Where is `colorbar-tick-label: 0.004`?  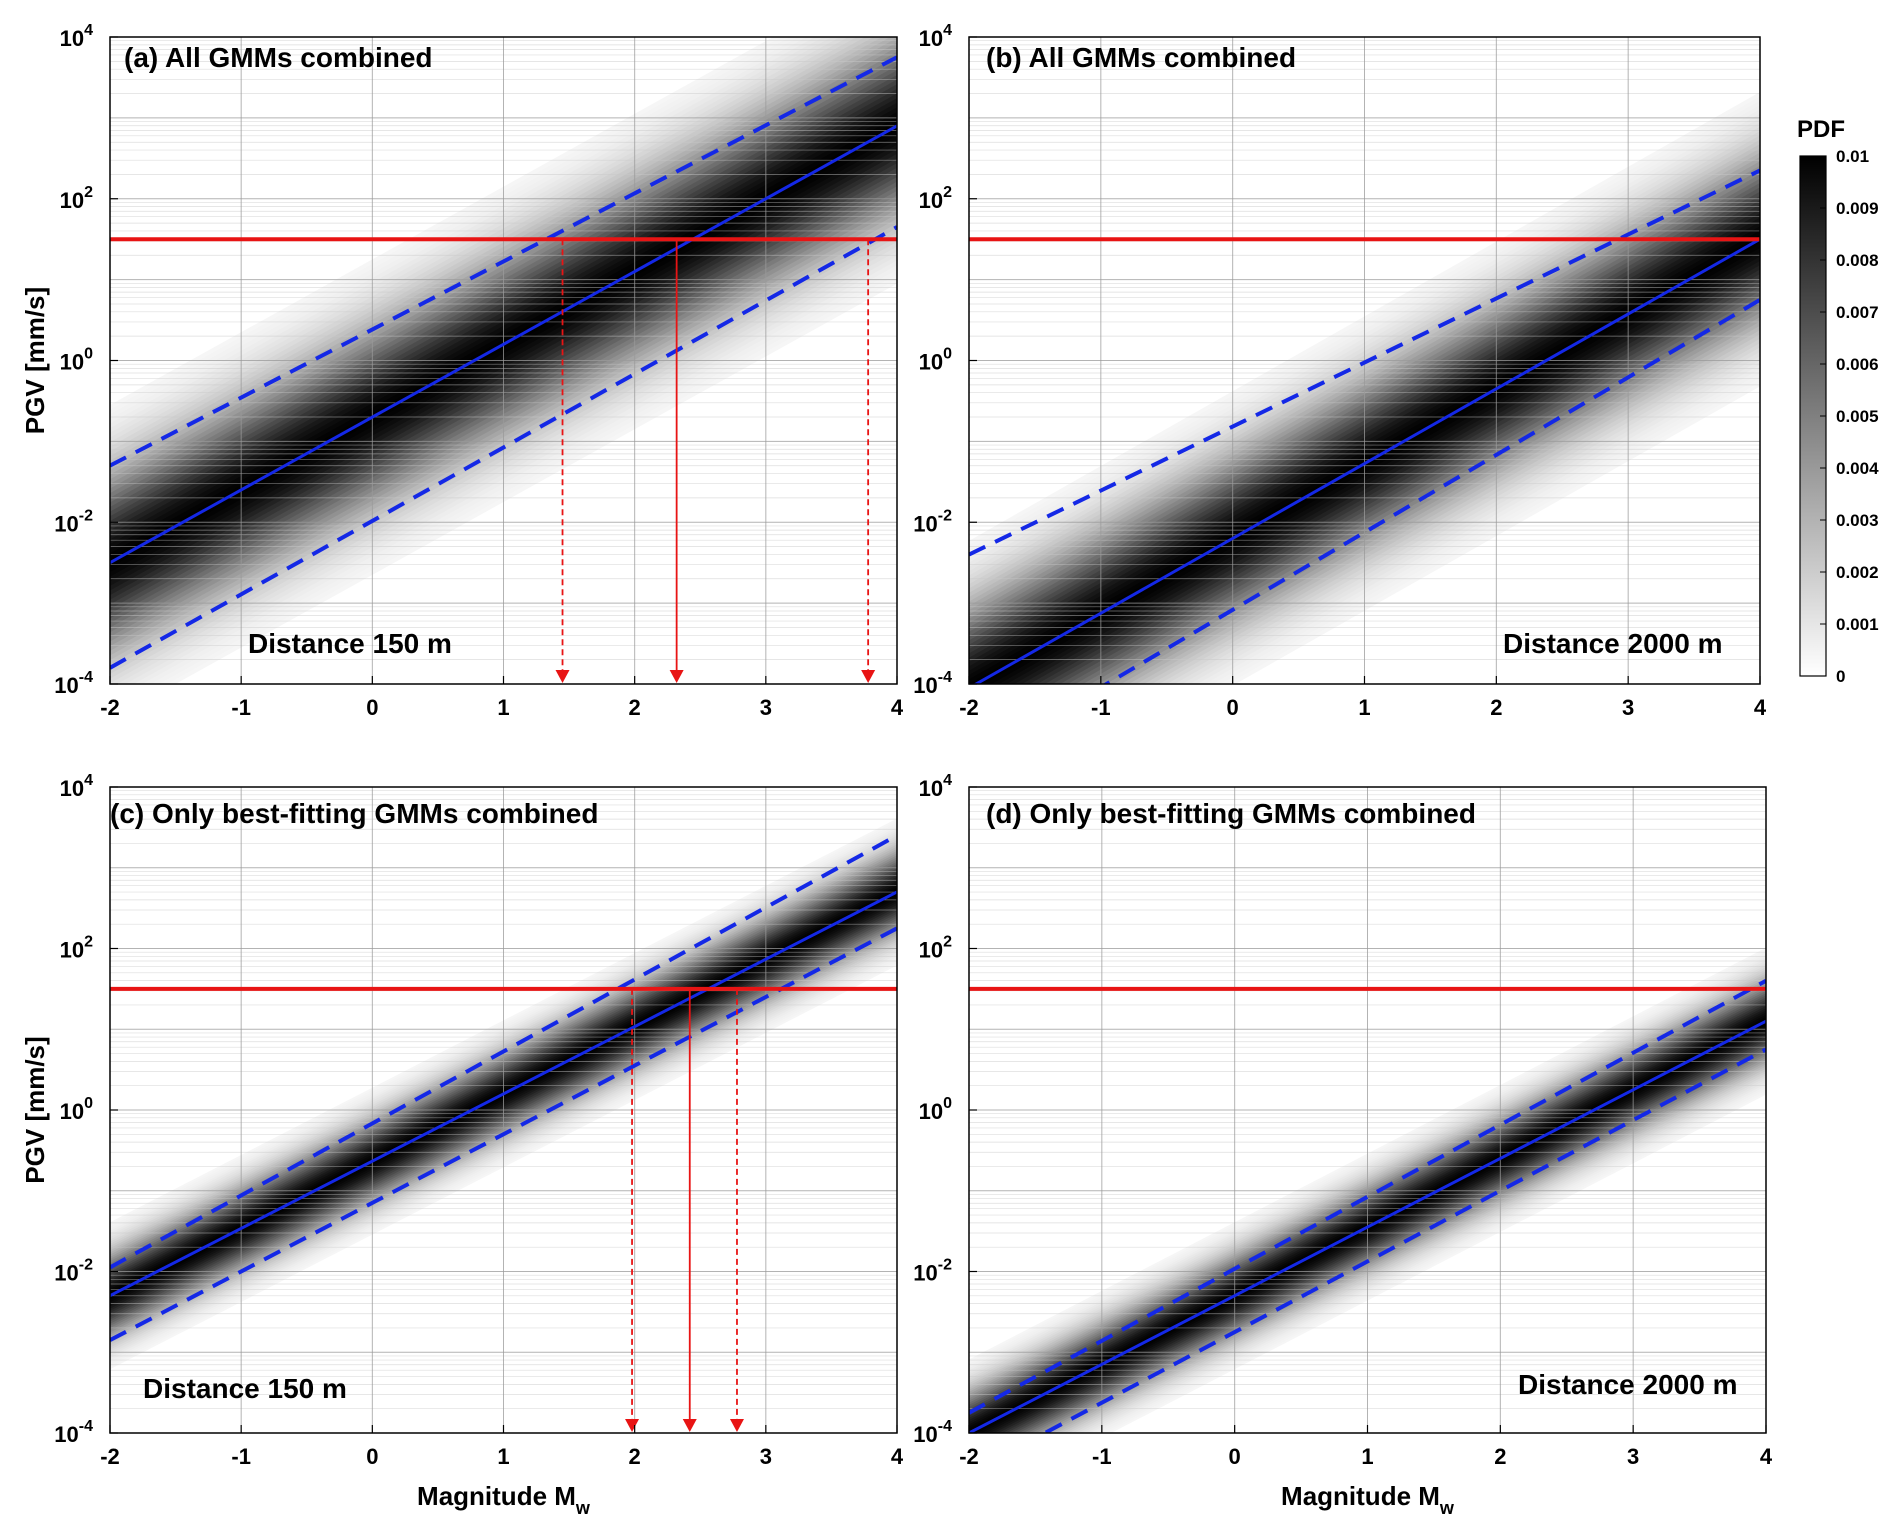
colorbar-tick-label: 0.004 is located at coordinates (1857, 468).